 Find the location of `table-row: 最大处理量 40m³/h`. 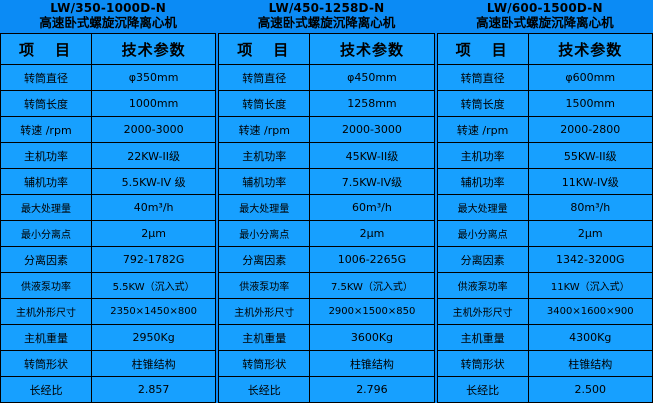

table-row: 最大处理量 40m³/h is located at coordinates (108, 207).